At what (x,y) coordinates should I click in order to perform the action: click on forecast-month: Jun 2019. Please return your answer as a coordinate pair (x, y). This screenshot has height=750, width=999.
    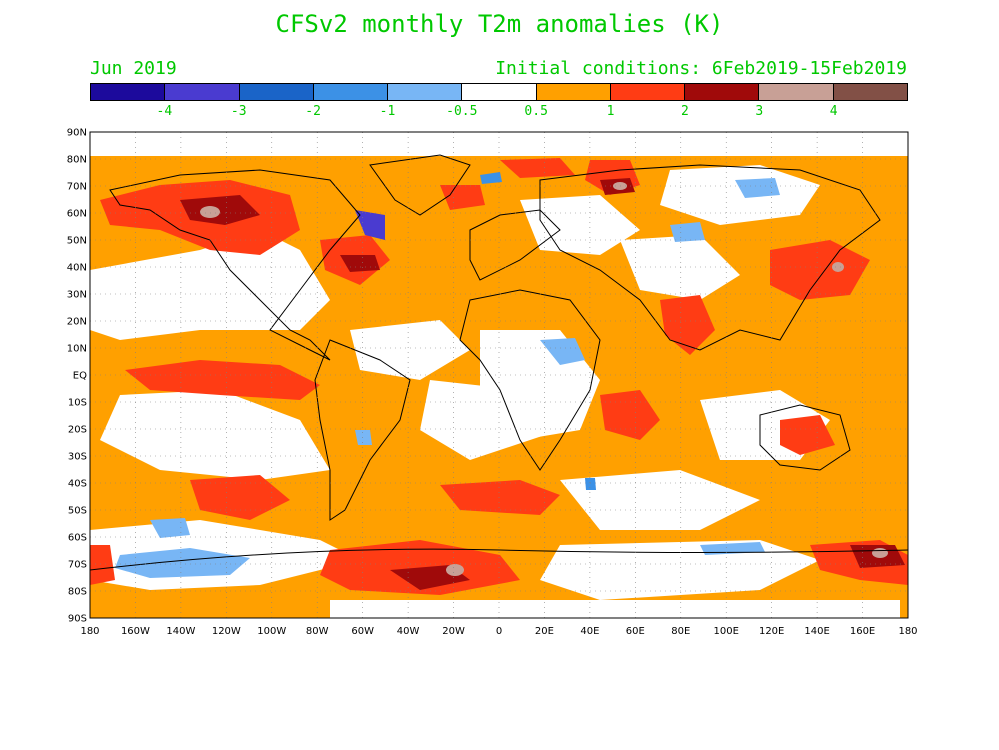
    Looking at the image, I should click on (133, 68).